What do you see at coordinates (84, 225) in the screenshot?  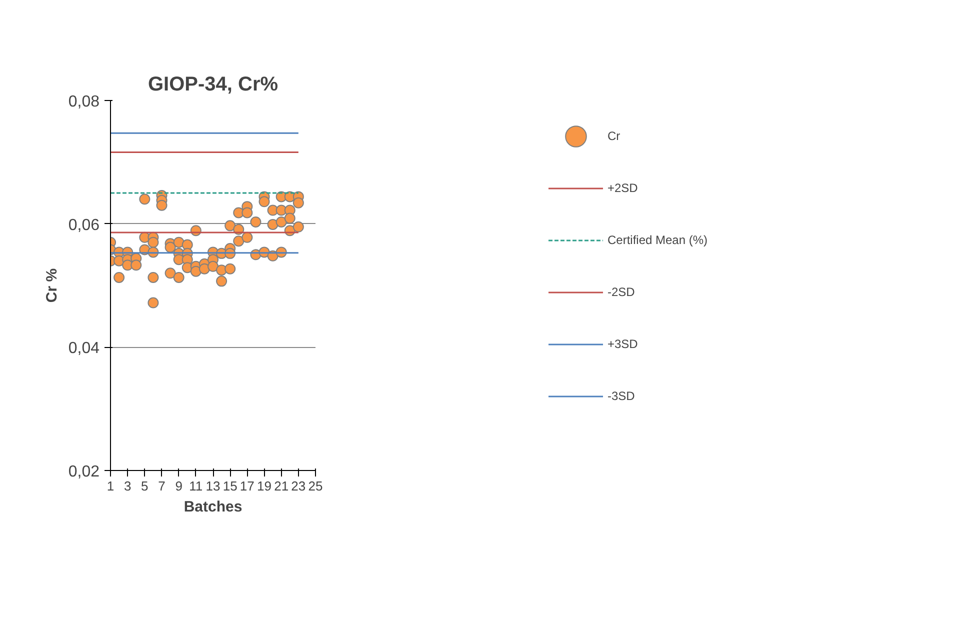 I see `y-tick-label: 0,06` at bounding box center [84, 225].